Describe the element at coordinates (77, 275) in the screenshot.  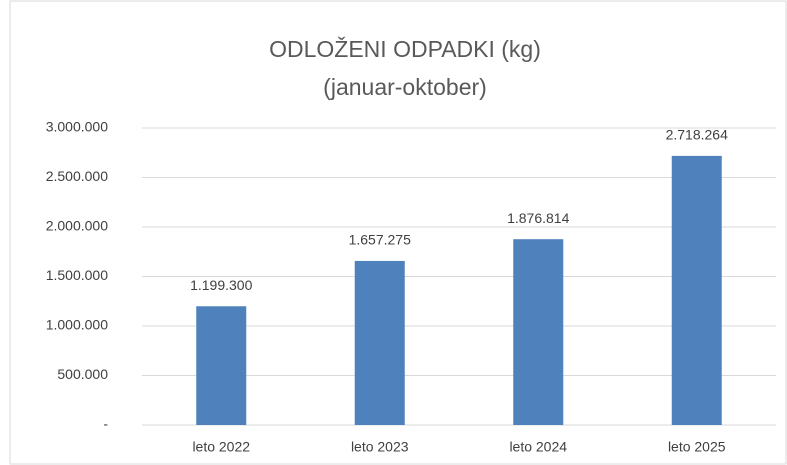
I see `y-tick-label: 1.500.000` at that location.